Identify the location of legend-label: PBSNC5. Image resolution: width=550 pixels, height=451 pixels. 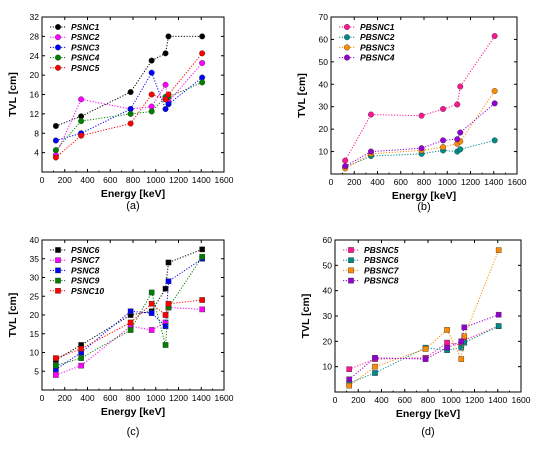
(381, 250).